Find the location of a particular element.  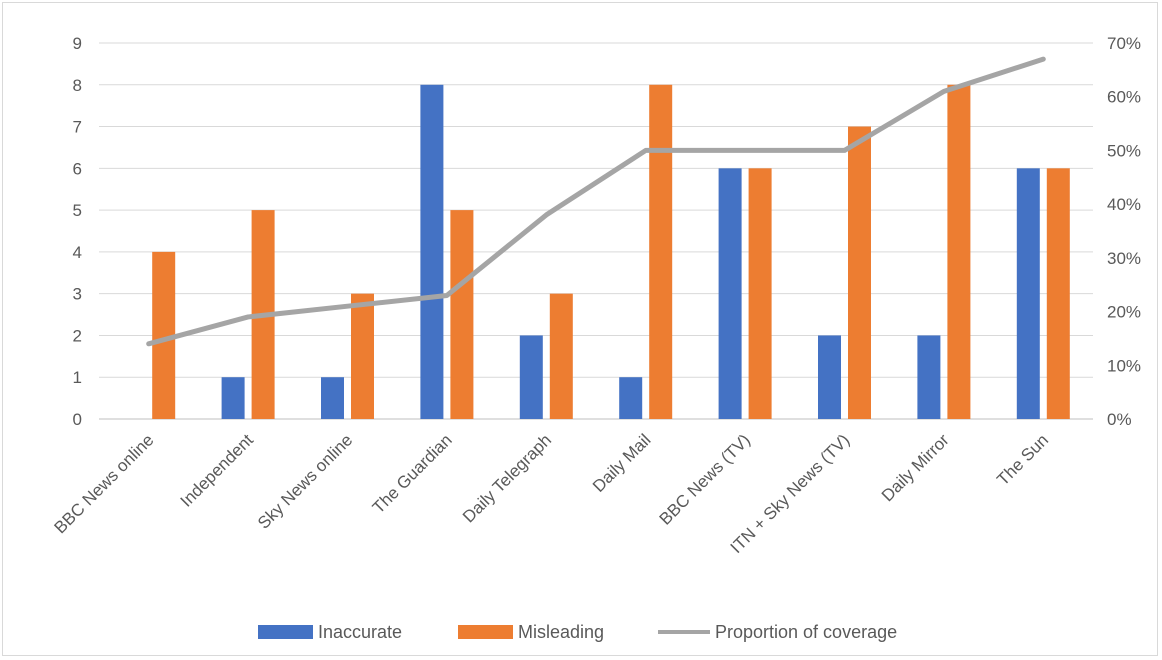

x-category-label: Daily Telegraph is located at coordinates (507, 478).